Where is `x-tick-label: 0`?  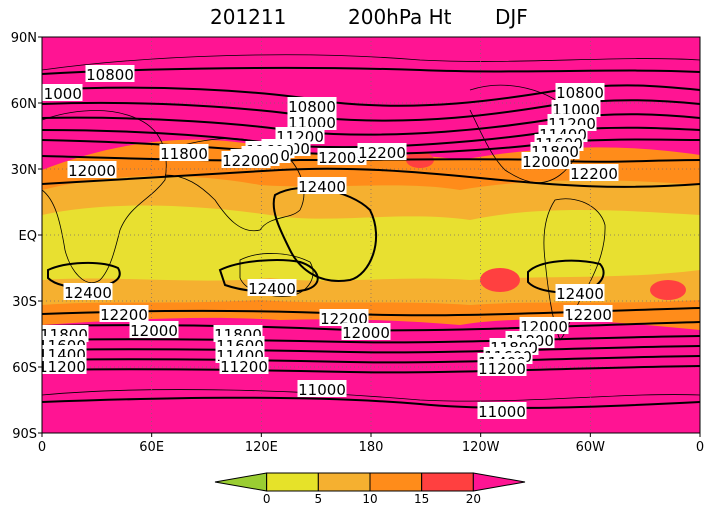
x-tick-label: 0 is located at coordinates (700, 447).